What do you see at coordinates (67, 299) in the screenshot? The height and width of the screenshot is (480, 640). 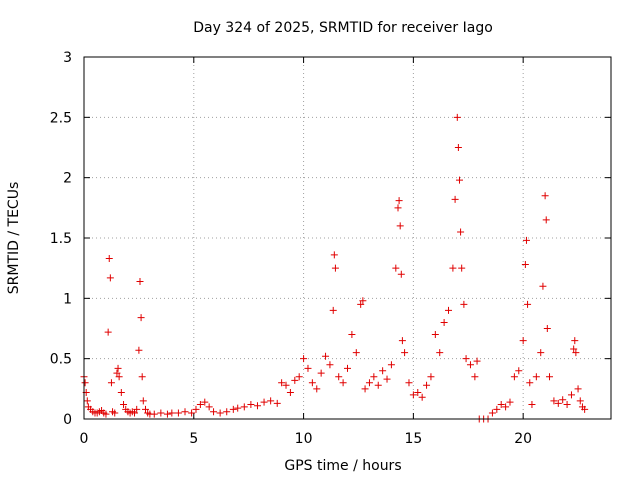 I see `y-tick-label: 1` at bounding box center [67, 299].